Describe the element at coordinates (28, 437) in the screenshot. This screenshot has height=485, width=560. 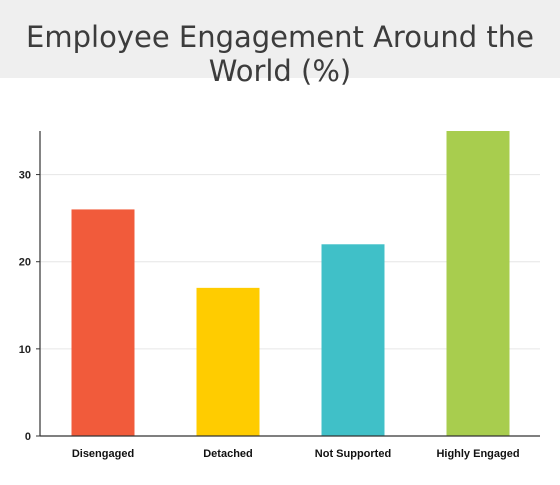
I see `y-tick-label: 0` at that location.